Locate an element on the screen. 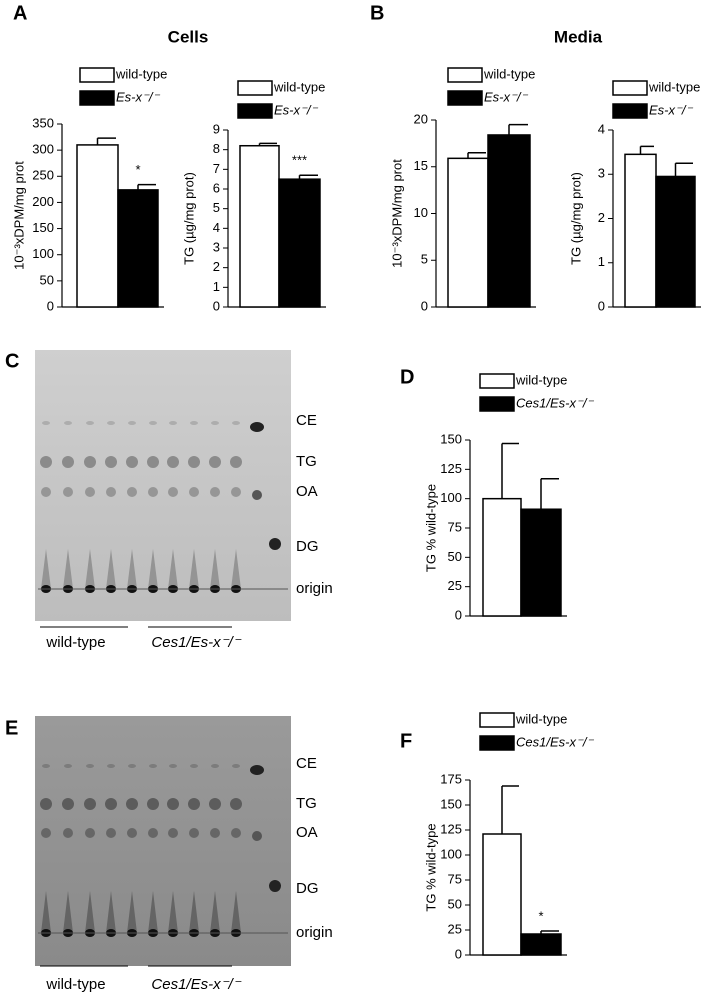 The image size is (728, 995). tlc-band-label: TG is located at coordinates (306, 803).